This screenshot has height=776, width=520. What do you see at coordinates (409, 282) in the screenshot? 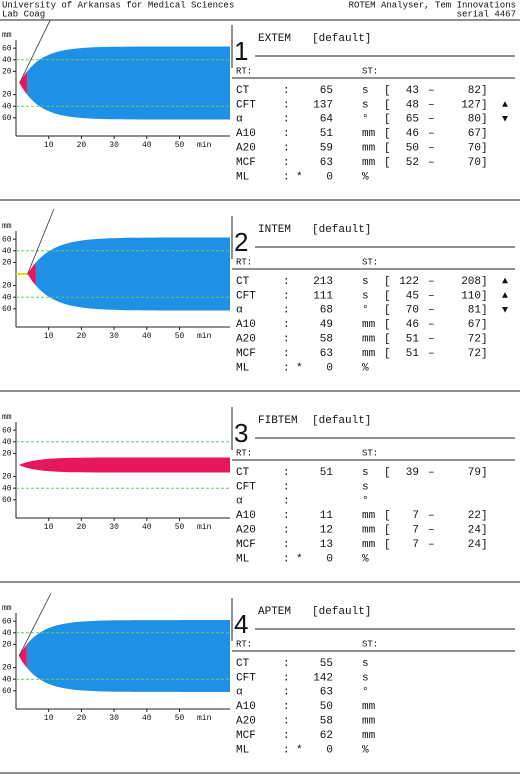
I see `range-low: 122` at bounding box center [409, 282].